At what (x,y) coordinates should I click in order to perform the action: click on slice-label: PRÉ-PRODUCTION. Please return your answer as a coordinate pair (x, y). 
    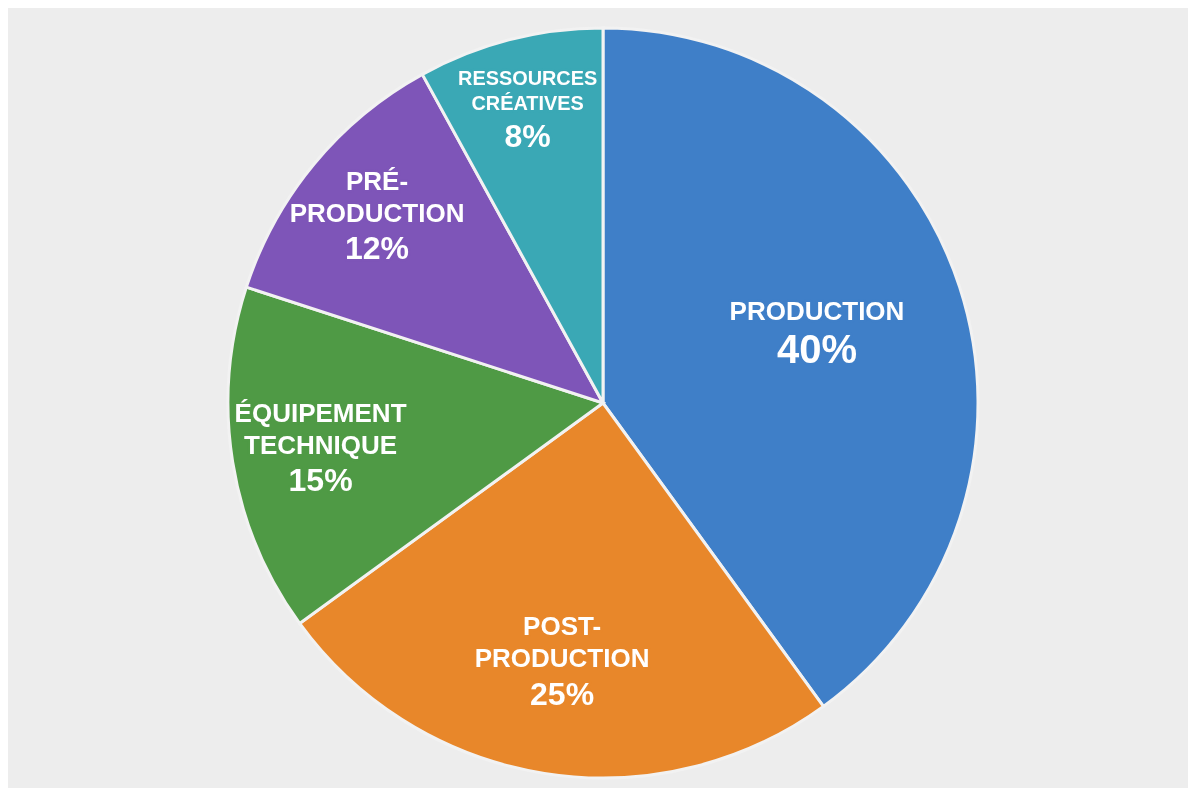
    Looking at the image, I should click on (377, 197).